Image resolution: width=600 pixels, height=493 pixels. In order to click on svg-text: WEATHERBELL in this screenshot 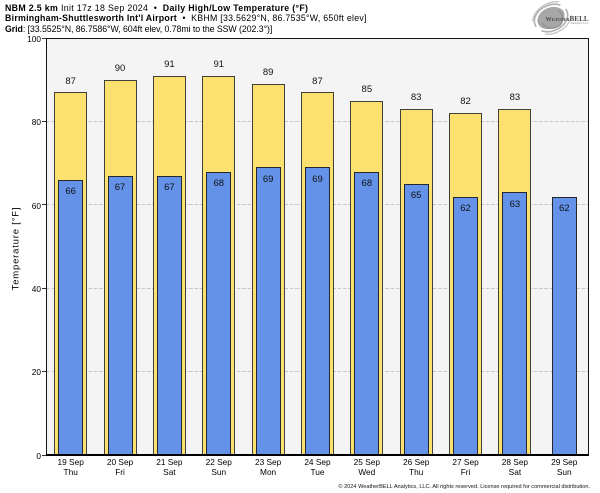, I will do `click(567, 19)`.